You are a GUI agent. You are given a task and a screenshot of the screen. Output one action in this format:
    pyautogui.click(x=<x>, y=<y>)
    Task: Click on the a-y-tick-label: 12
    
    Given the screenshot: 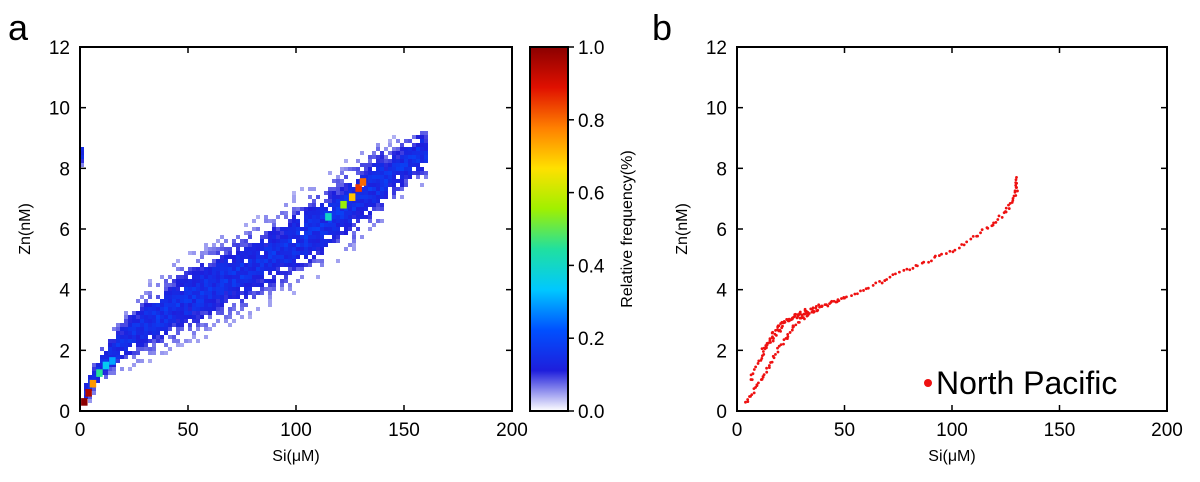 What is the action you would take?
    pyautogui.click(x=59, y=48)
    